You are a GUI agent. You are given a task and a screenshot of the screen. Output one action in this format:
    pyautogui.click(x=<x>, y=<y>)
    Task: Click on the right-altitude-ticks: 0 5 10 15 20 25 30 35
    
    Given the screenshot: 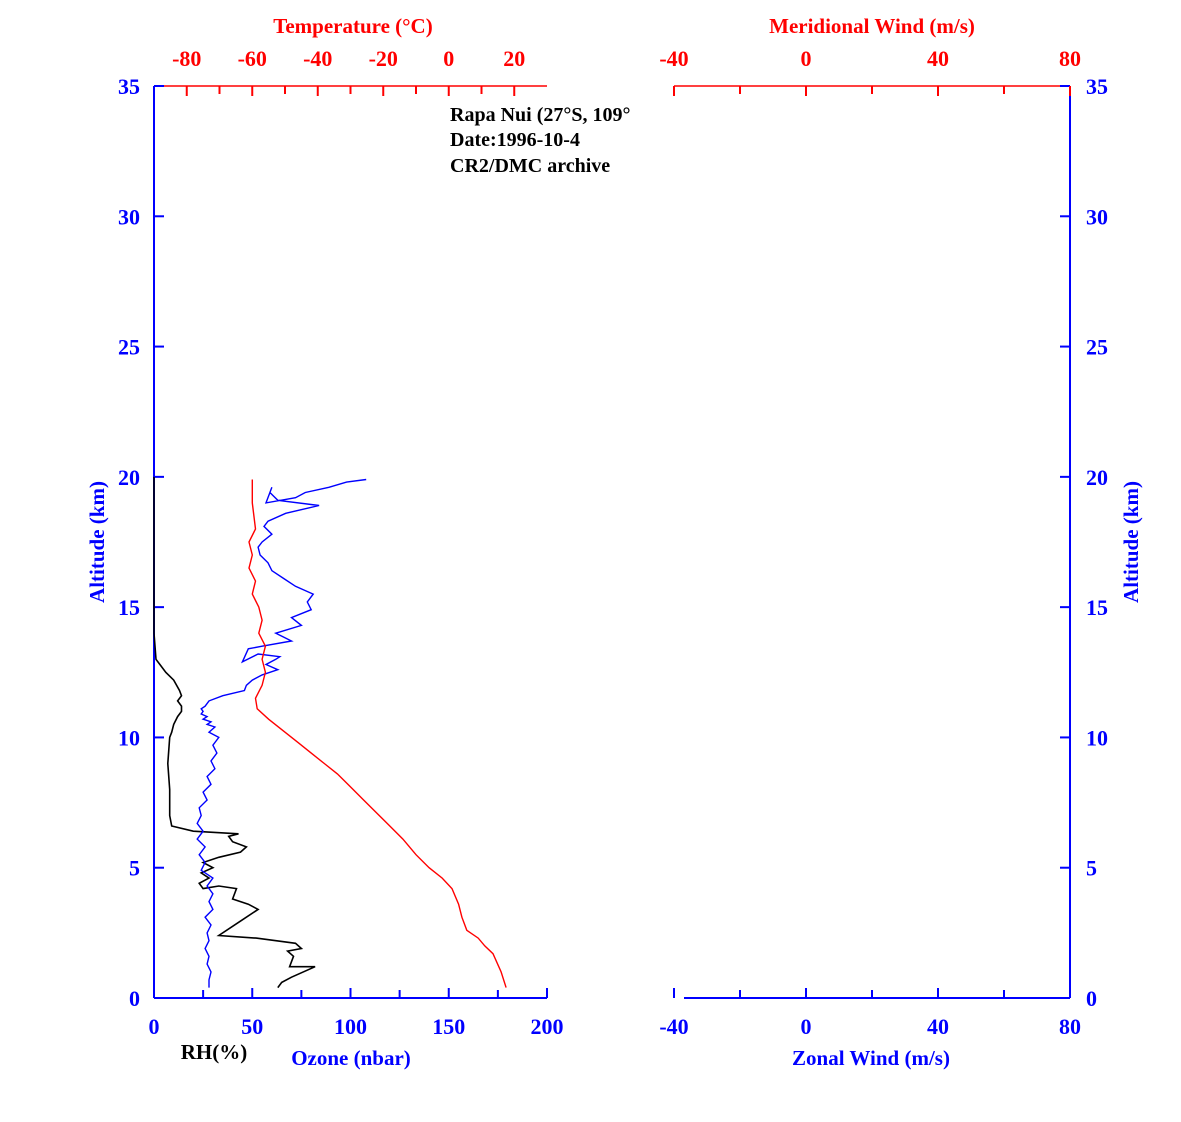 What is the action you would take?
    pyautogui.click(x=1084, y=542)
    